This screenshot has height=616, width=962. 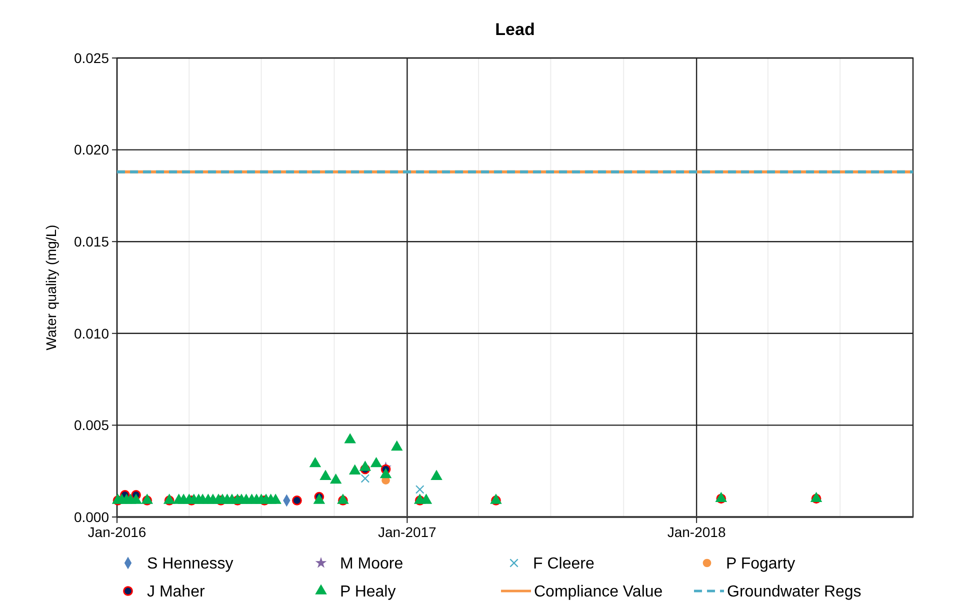 What do you see at coordinates (92, 58) in the screenshot?
I see `y-tick-label: 0.025` at bounding box center [92, 58].